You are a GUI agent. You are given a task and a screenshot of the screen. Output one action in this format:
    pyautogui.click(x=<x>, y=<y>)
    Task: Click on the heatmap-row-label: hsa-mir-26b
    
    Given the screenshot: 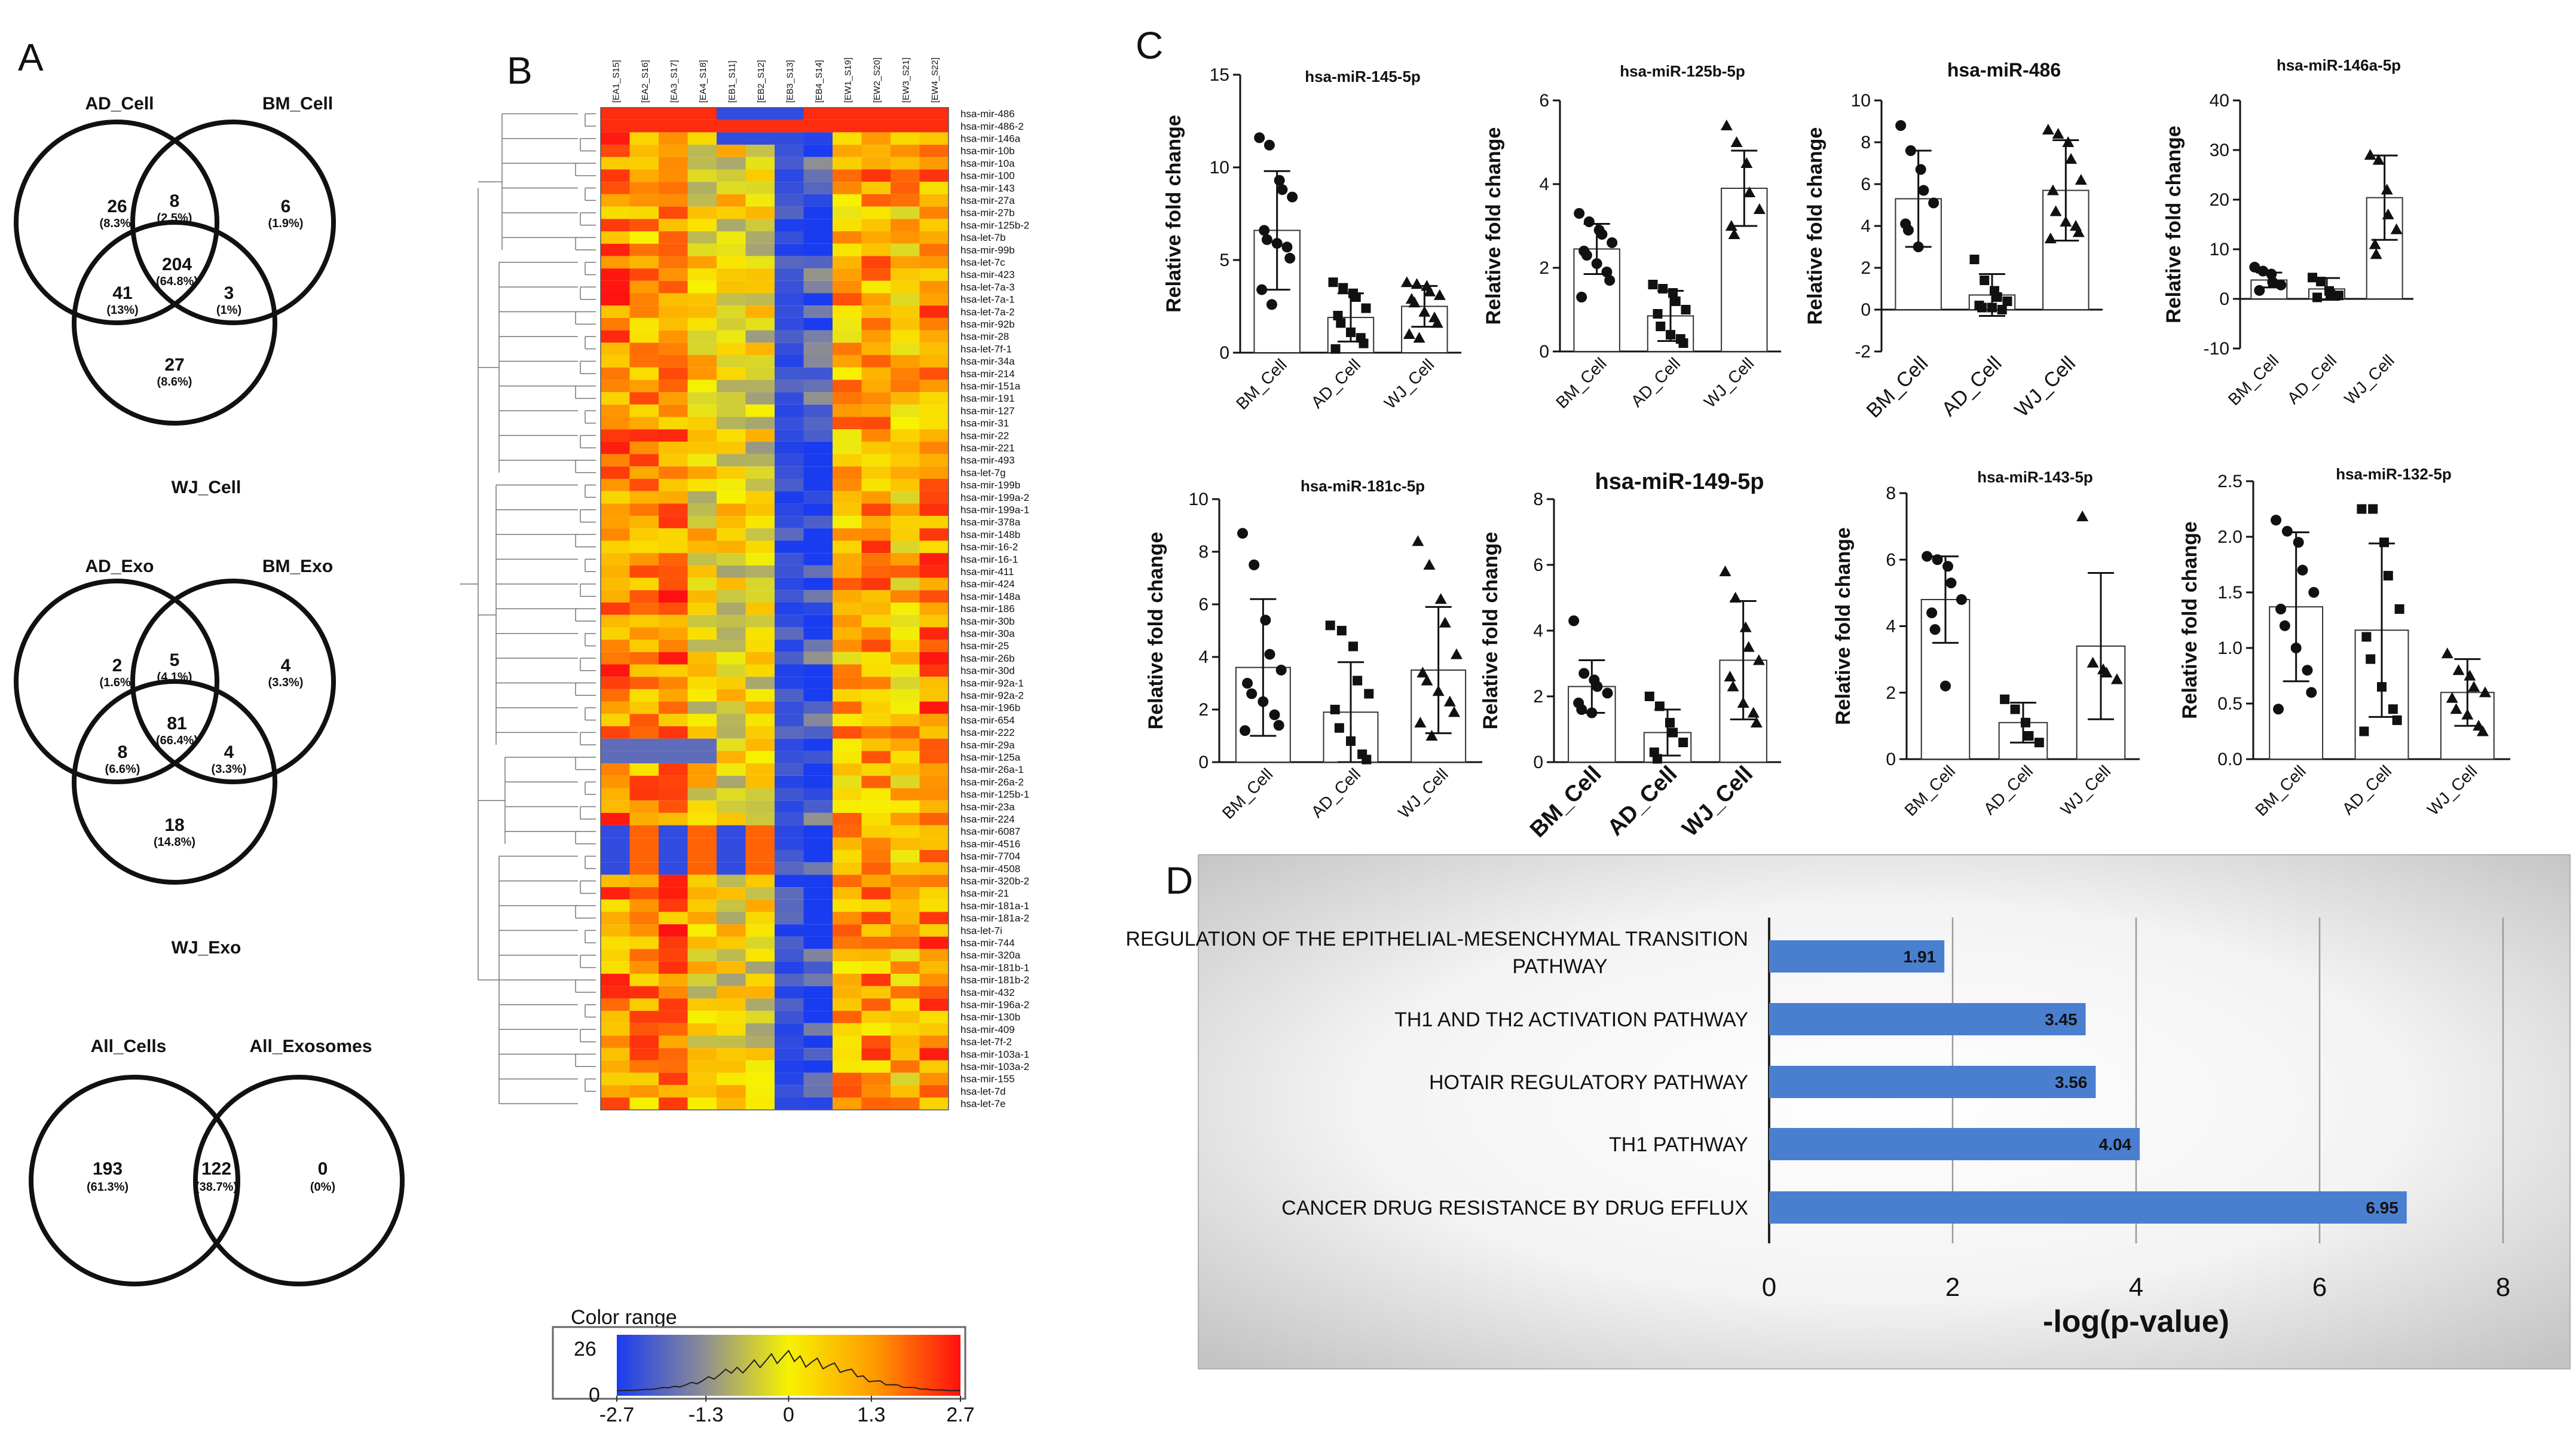 What is the action you would take?
    pyautogui.click(x=987, y=658)
    